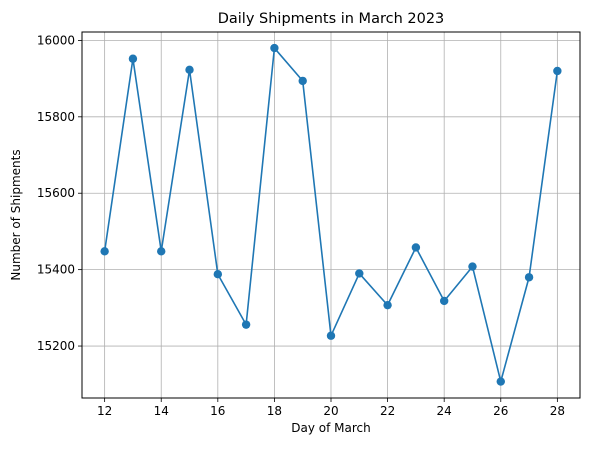  I want to click on x-tick-label: 22, so click(387, 411).